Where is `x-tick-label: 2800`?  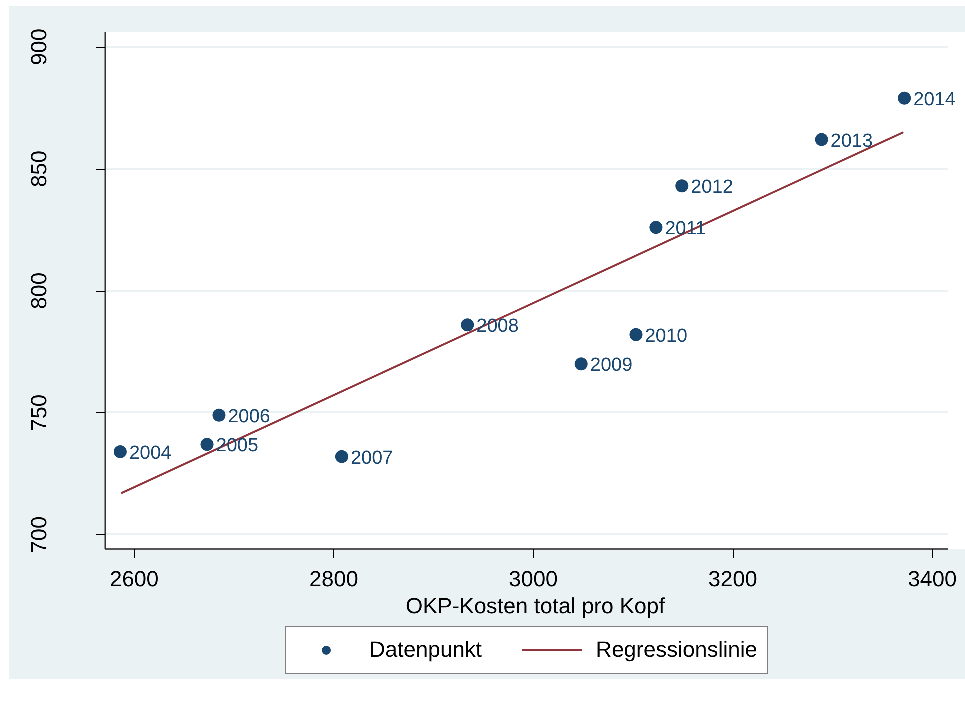
x-tick-label: 2800 is located at coordinates (333, 579).